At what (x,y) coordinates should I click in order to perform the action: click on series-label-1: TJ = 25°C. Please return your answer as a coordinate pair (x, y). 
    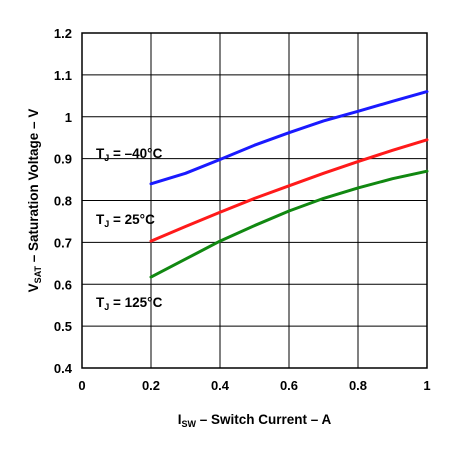
    Looking at the image, I should click on (125, 220).